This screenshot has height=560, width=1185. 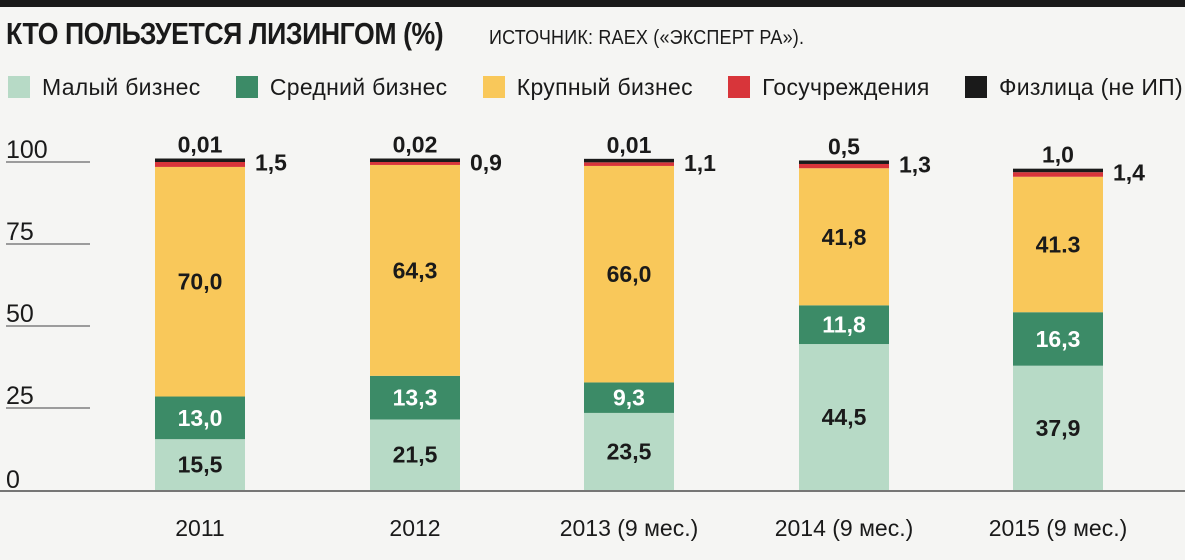 I want to click on legend-item-individuals: Физлица (не ИП), so click(x=1073, y=87).